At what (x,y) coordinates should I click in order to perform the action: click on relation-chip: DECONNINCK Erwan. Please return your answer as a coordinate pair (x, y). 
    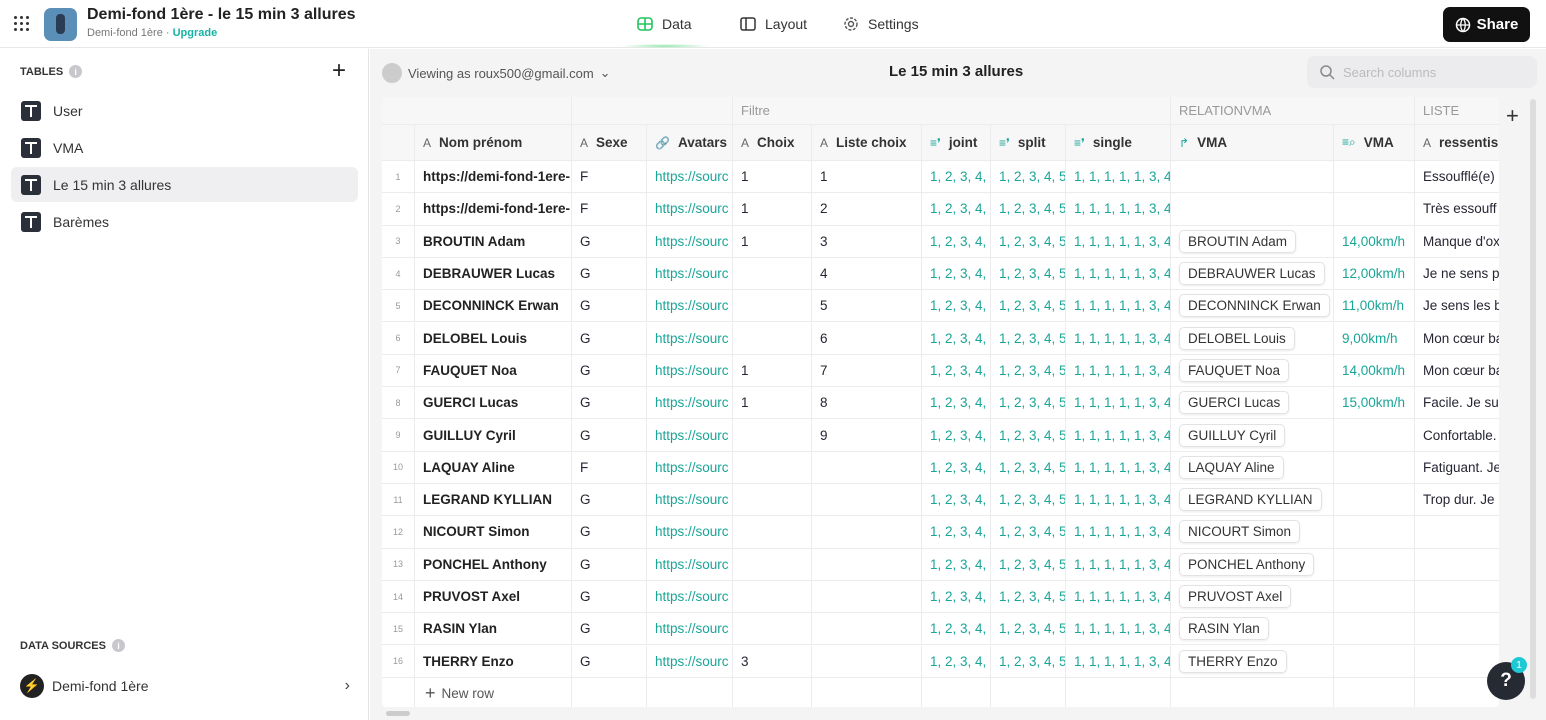
    Looking at the image, I should click on (1254, 306).